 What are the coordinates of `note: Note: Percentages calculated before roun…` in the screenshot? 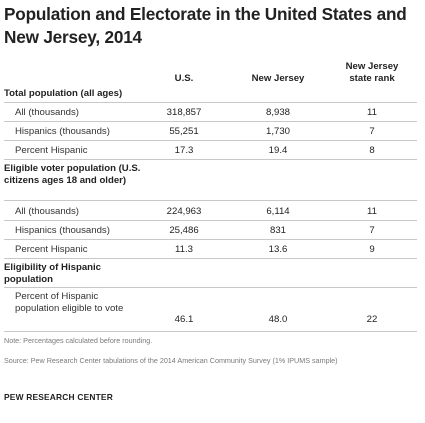 It's located at (78, 340).